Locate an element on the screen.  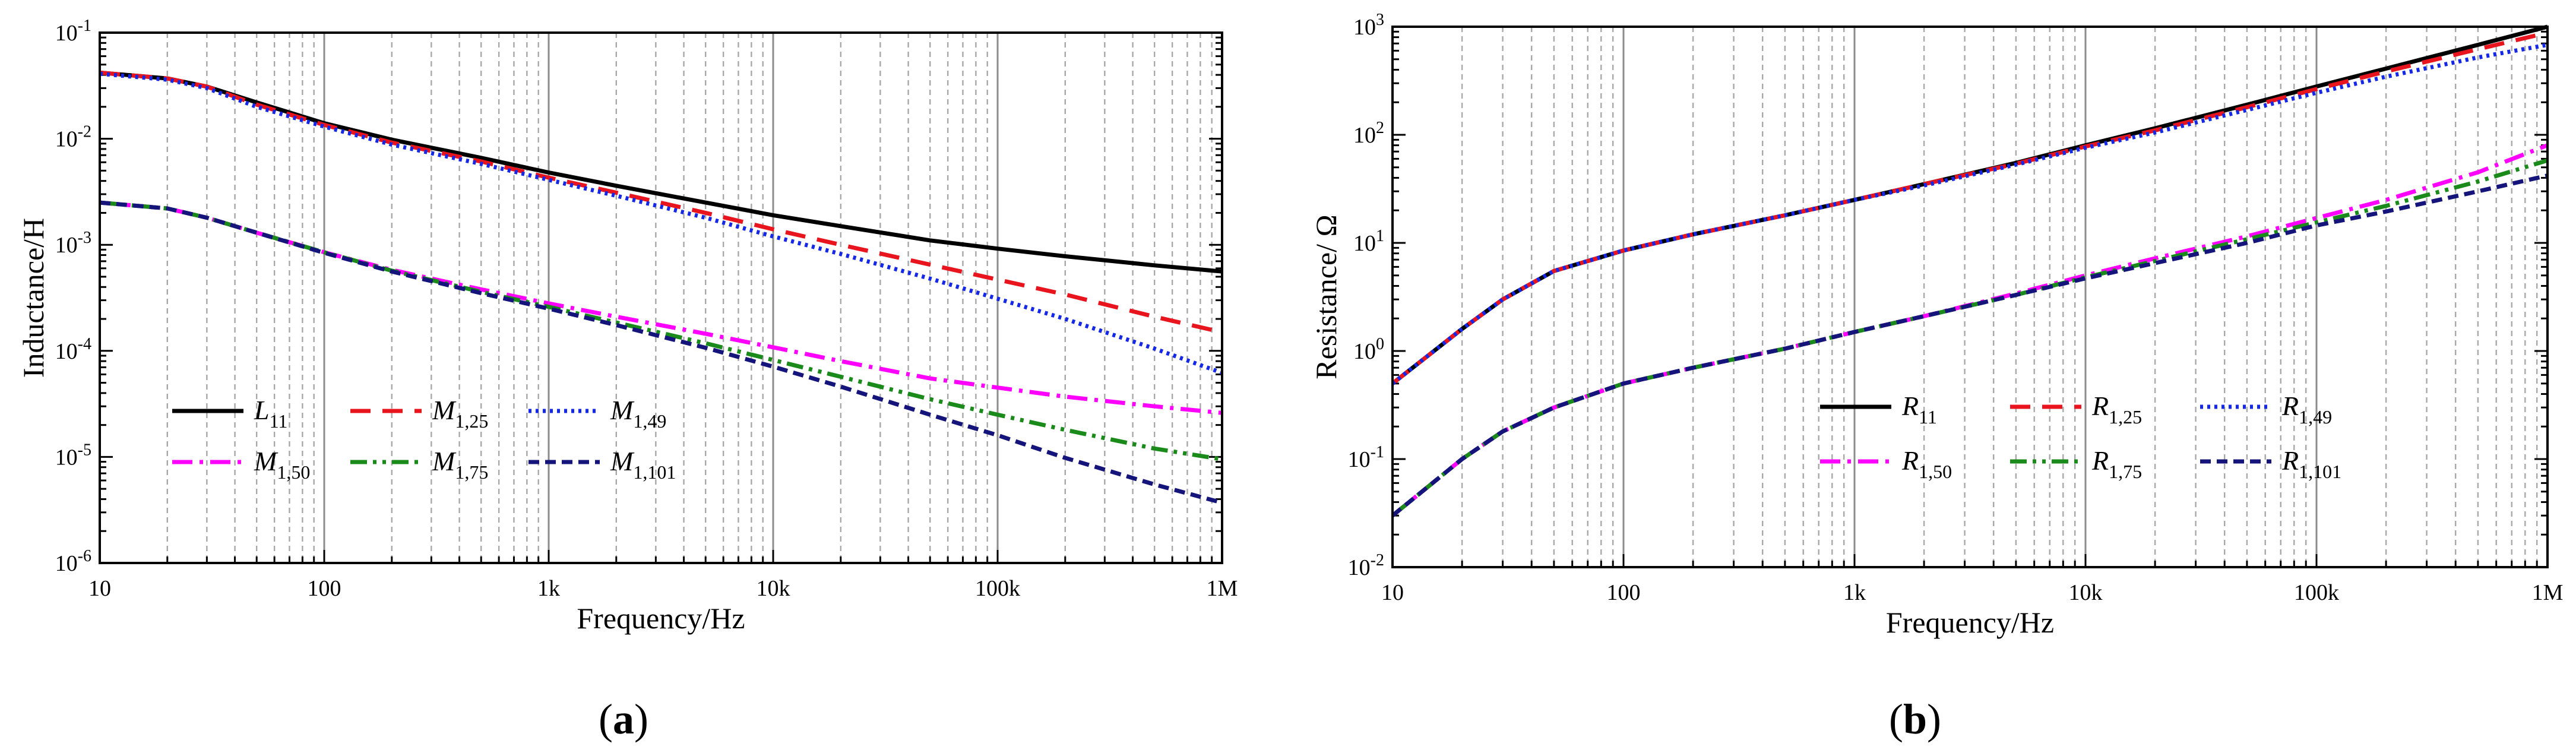
legend-label-subscript: 11 is located at coordinates (279, 421).